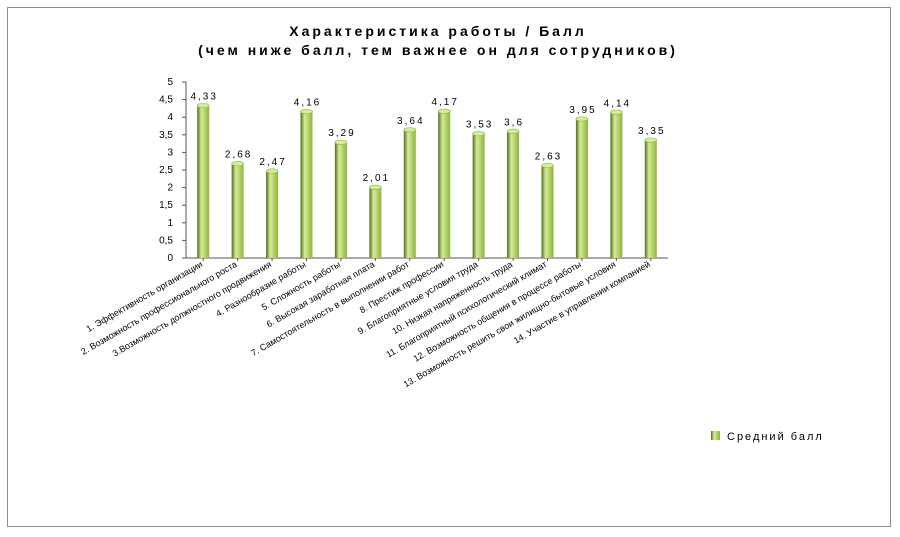 The width and height of the screenshot is (900, 537). I want to click on y-tick-label: 2, so click(170, 188).